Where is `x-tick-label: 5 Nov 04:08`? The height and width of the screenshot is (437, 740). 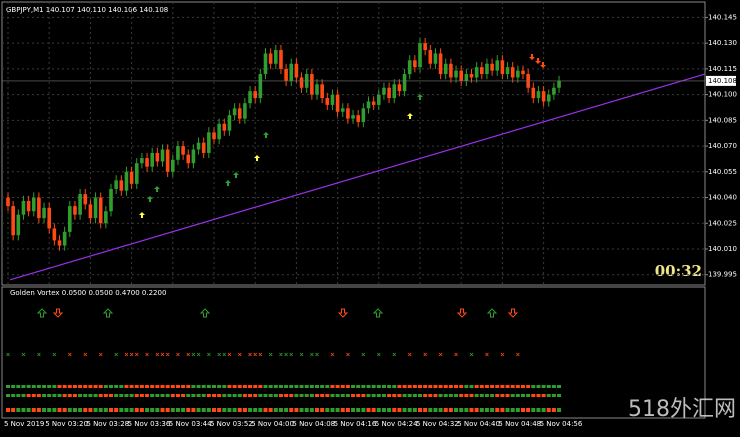
x-tick-label: 5 Nov 04:08 is located at coordinates (313, 424).